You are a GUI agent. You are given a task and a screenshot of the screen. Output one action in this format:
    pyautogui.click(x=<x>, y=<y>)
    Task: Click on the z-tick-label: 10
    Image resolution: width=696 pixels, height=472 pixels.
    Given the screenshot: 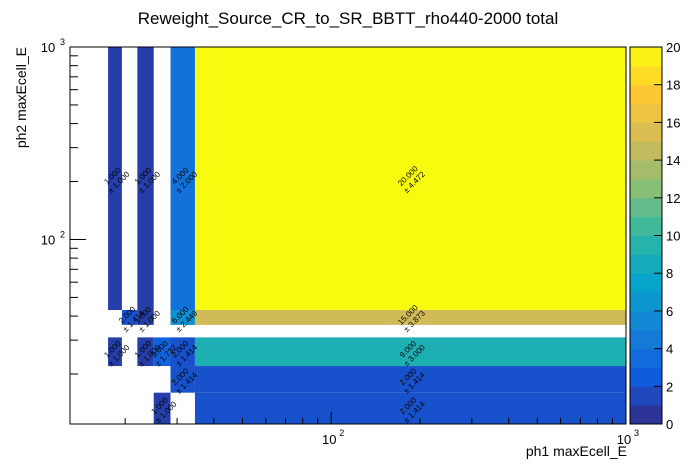 What is the action you would take?
    pyautogui.click(x=673, y=236)
    